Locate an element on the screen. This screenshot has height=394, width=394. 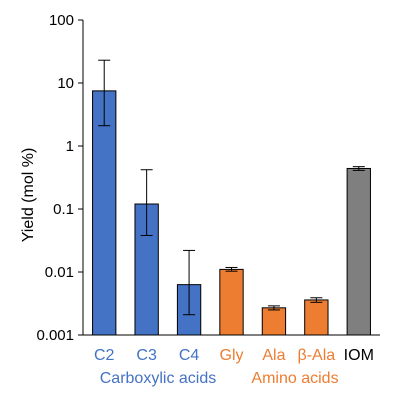
bar-iom is located at coordinates (358, 251).